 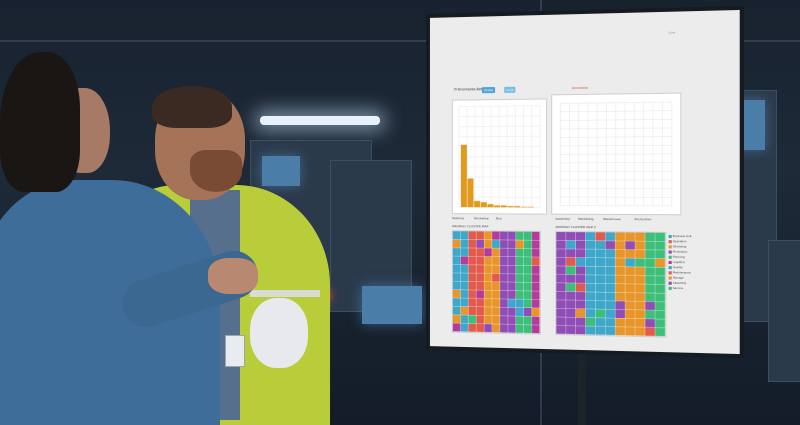 I want to click on engineer-beard, so click(x=216, y=171).